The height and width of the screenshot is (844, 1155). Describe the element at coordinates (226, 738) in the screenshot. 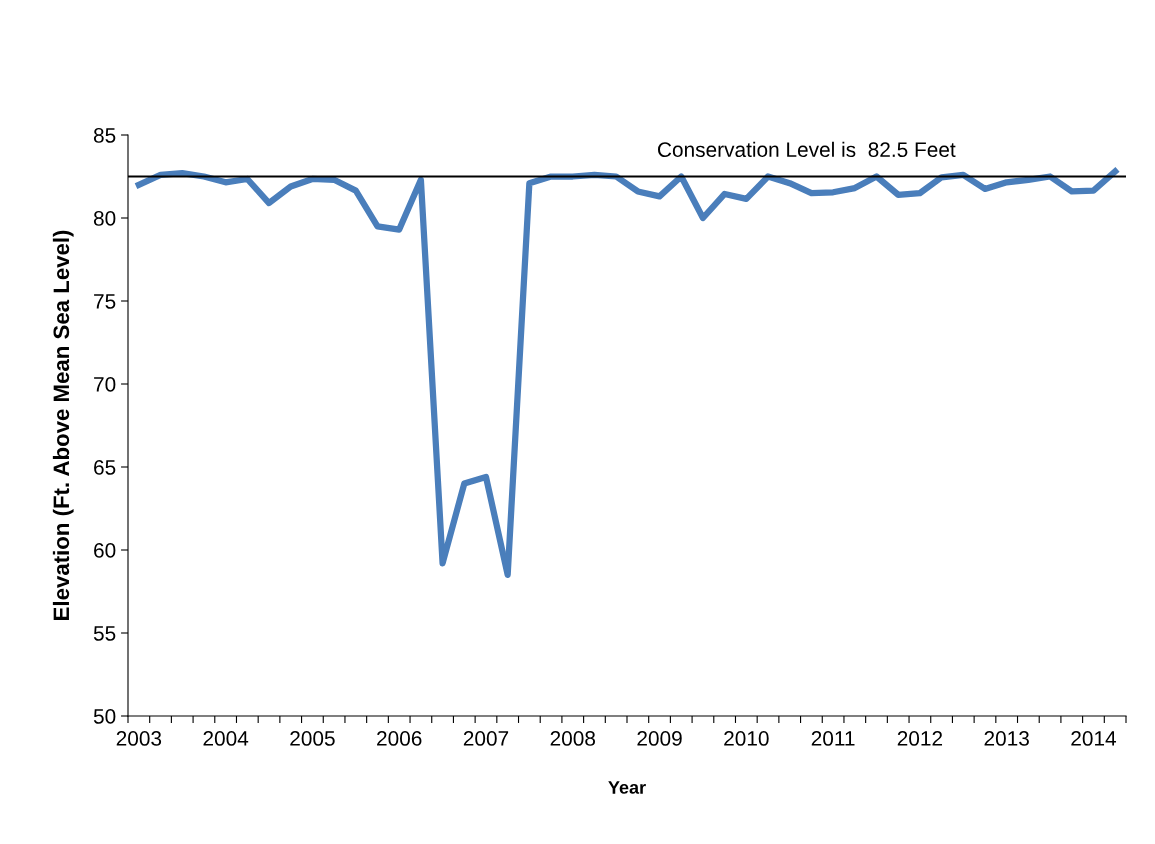

I see `x-tick-label: 2004` at that location.